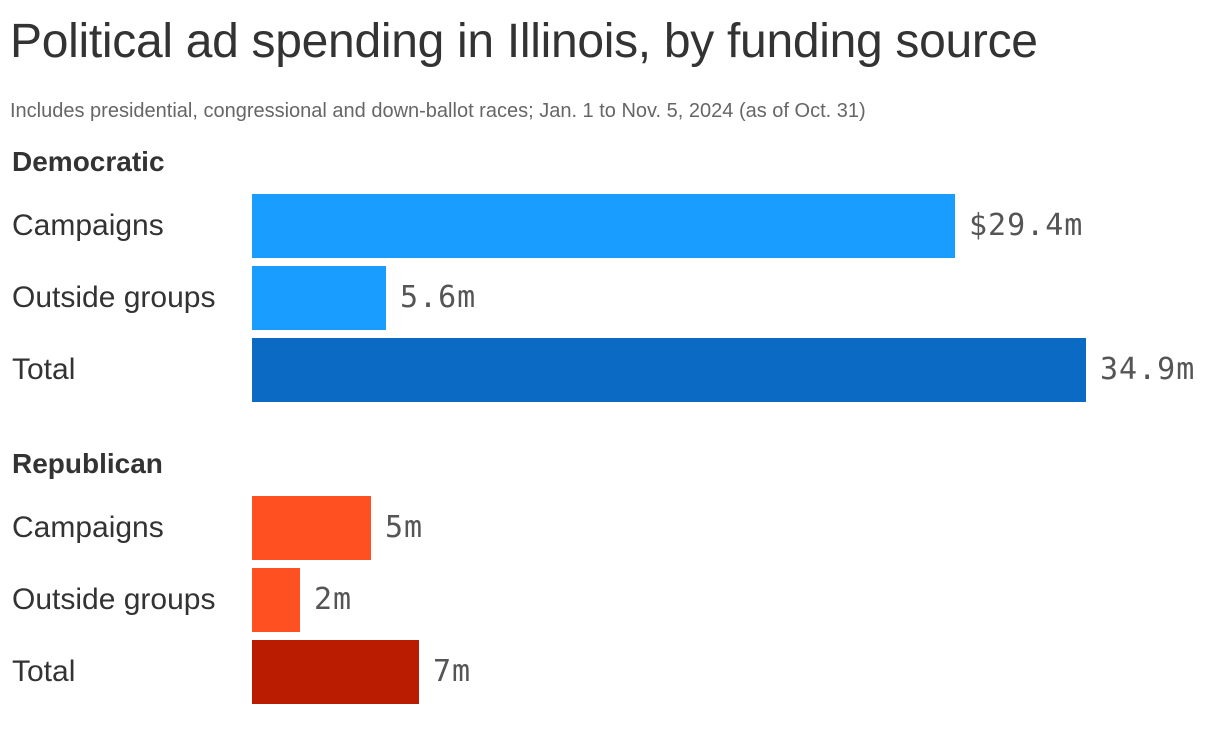 The width and height of the screenshot is (1220, 754). Describe the element at coordinates (1148, 369) in the screenshot. I see `value-label-democratic-total: 34.9m` at that location.